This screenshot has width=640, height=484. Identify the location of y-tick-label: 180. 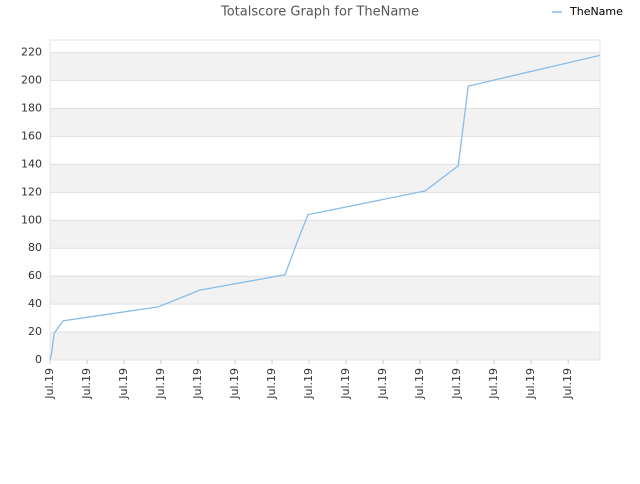
(31, 107).